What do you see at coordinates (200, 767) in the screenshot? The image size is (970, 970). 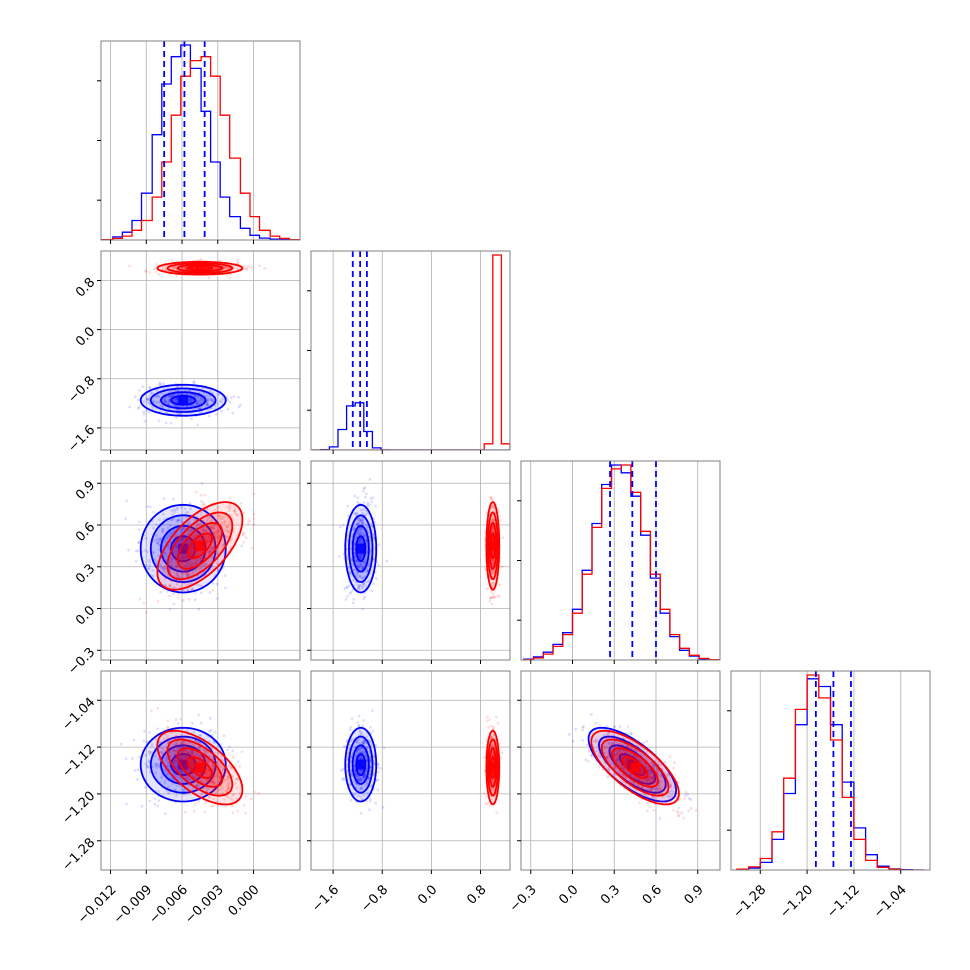 I see `density-contour` at bounding box center [200, 767].